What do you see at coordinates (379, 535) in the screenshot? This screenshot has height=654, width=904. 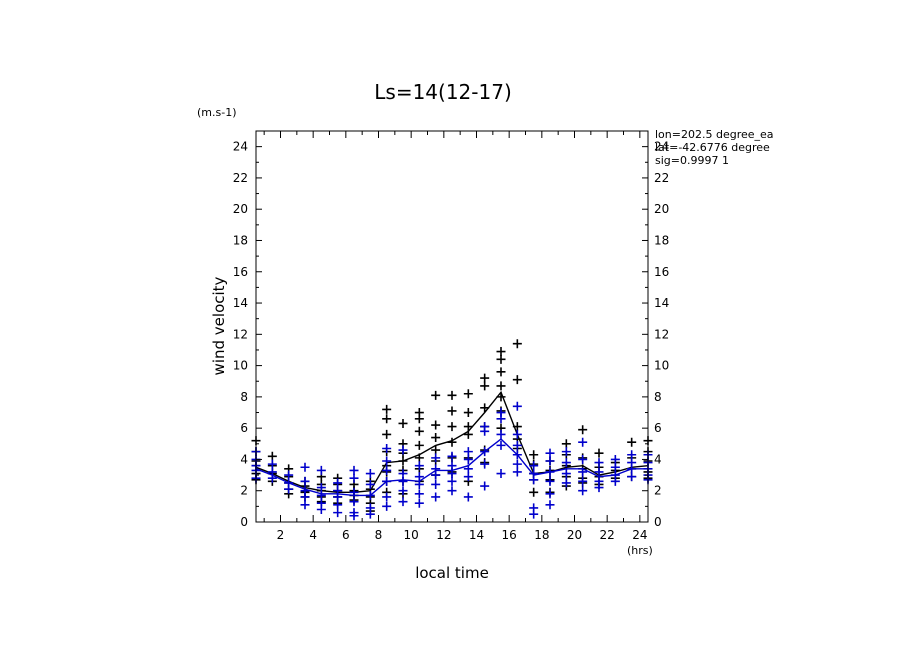 I see `x-tick-label: 8` at bounding box center [379, 535].